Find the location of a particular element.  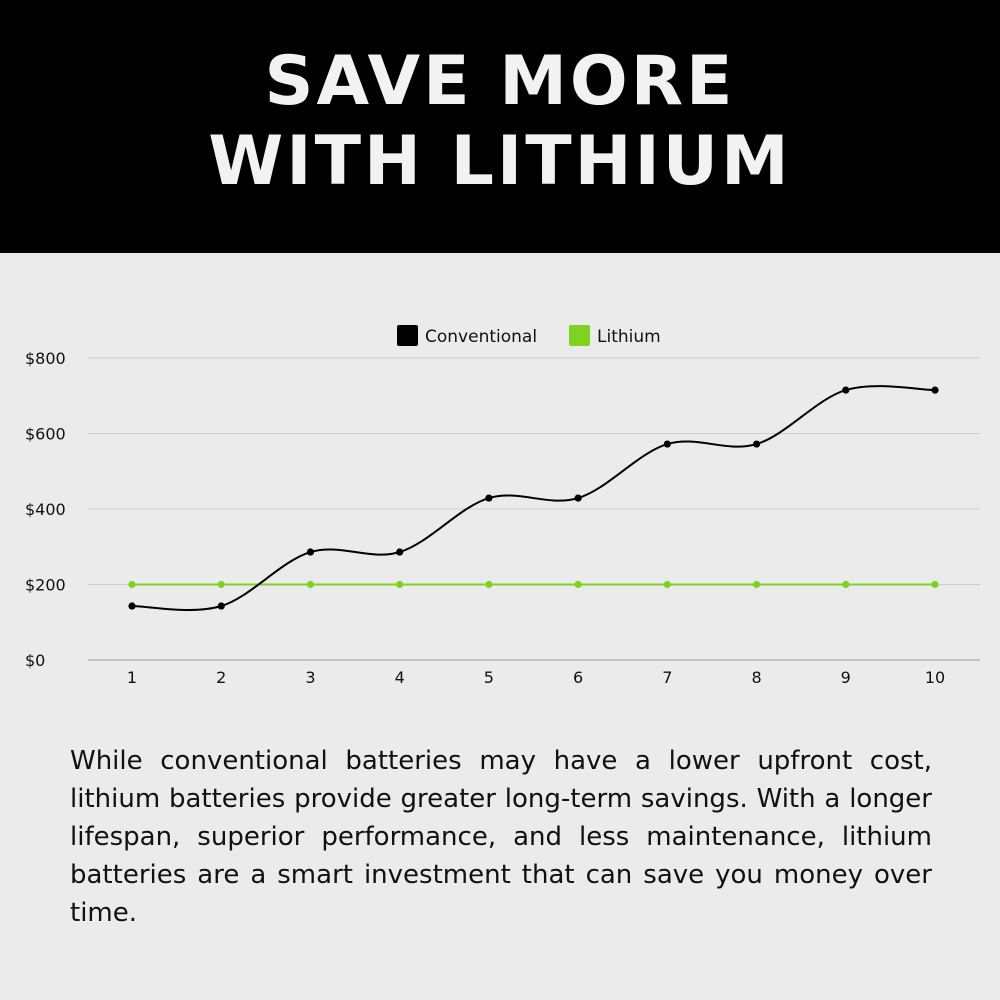

title-line-2: WITH LITHIUM is located at coordinates (500, 161).